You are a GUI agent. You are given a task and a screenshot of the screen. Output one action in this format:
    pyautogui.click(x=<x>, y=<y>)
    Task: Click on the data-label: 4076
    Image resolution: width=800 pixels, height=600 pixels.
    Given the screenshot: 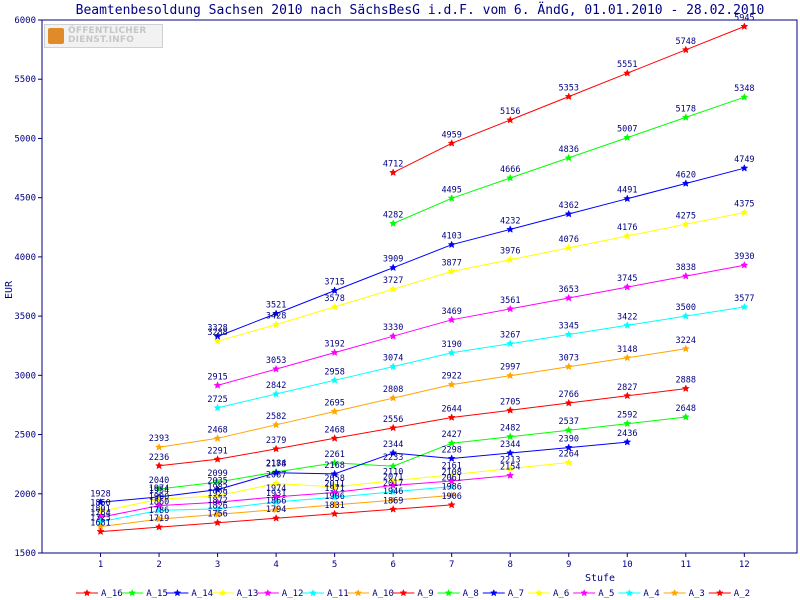 What is the action you would take?
    pyautogui.click(x=569, y=240)
    